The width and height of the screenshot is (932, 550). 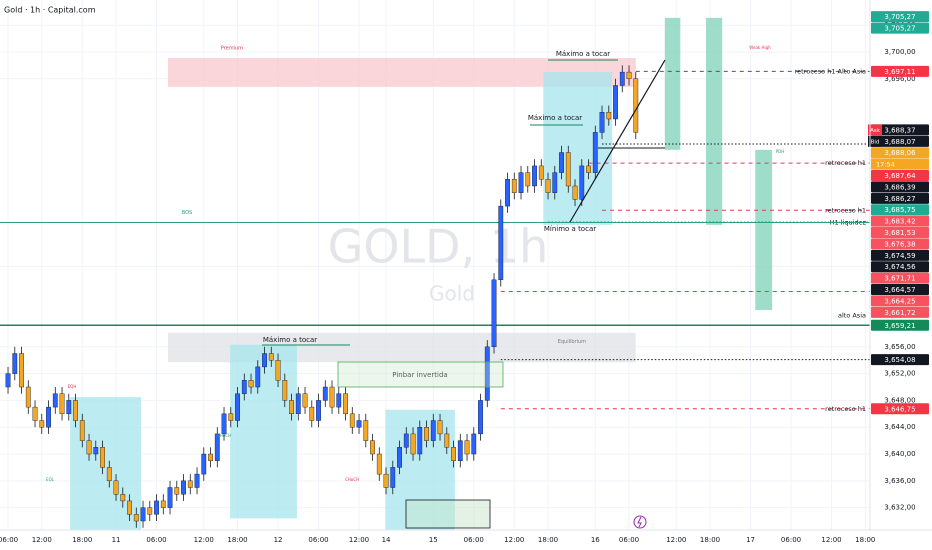 What do you see at coordinates (885, 165) in the screenshot?
I see `countdown: 17:54` at bounding box center [885, 165].